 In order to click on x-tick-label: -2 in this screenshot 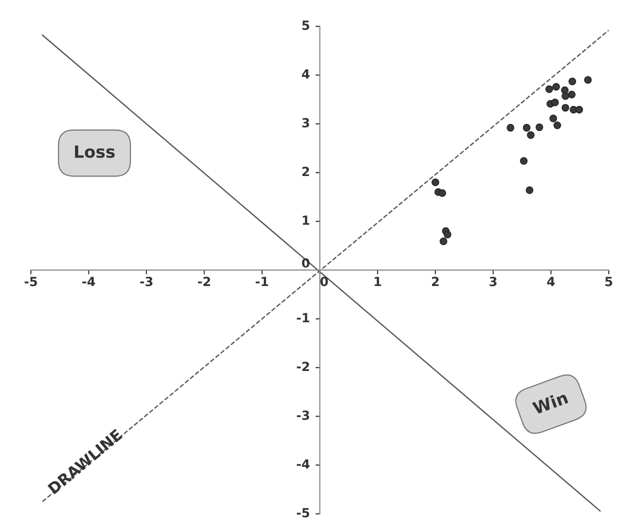, I will do `click(204, 281)`.